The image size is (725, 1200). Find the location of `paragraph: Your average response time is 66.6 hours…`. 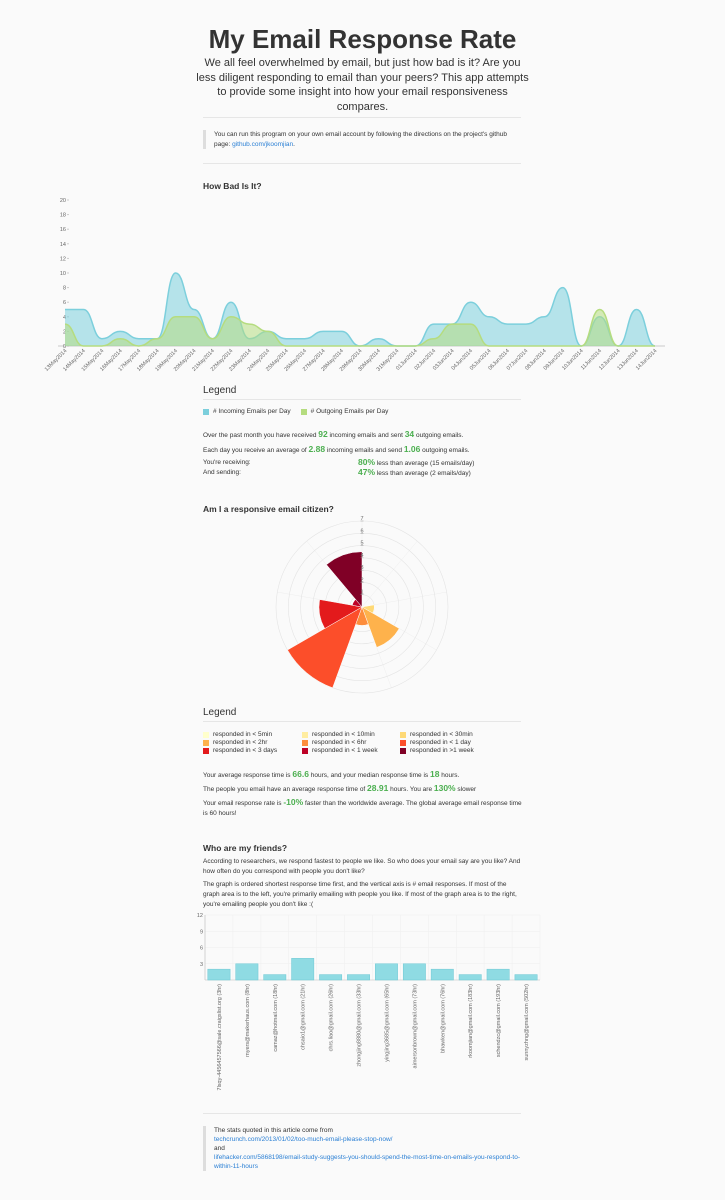

paragraph: Your average response time is 66.6 hours… is located at coordinates (363, 775).